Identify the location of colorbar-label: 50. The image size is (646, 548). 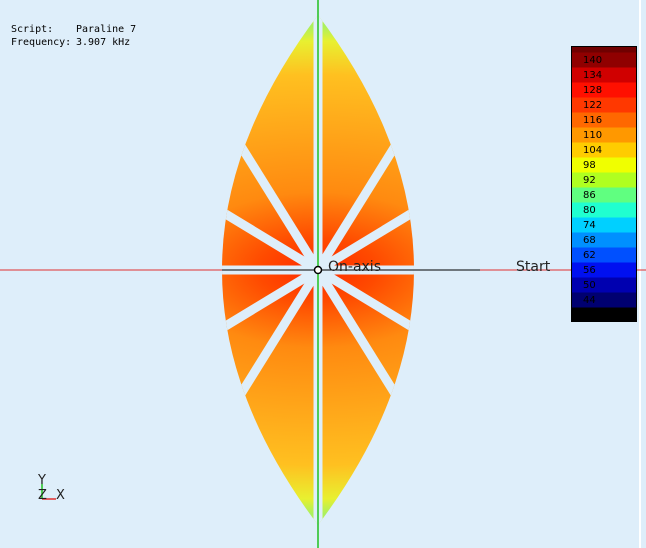
(589, 285).